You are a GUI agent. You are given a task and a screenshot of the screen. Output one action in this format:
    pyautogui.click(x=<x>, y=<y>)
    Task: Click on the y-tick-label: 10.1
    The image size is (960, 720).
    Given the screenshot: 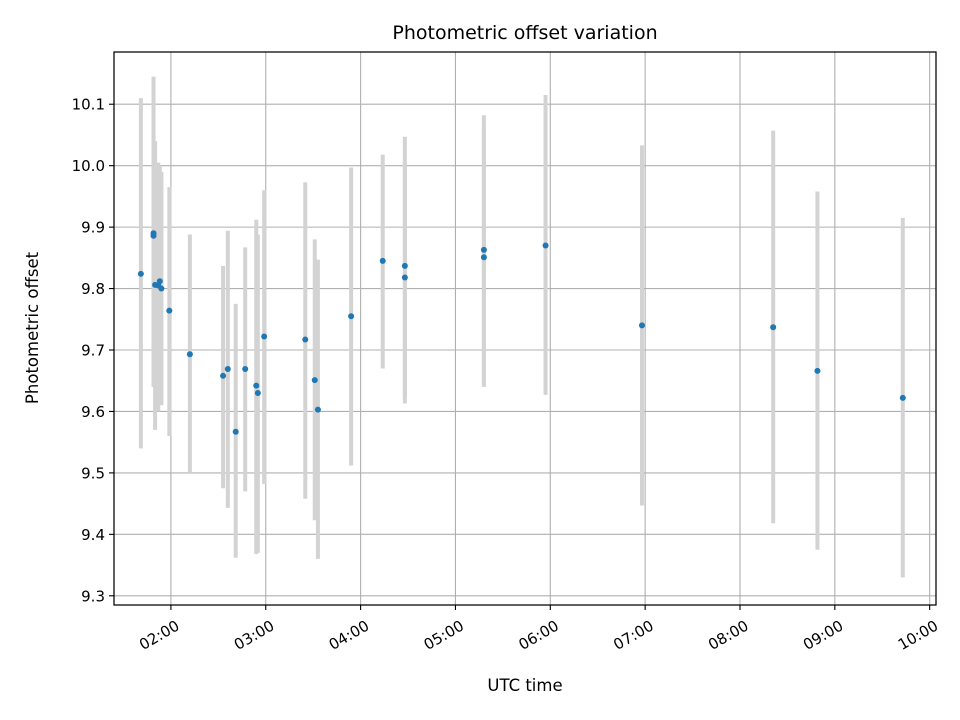 What is the action you would take?
    pyautogui.click(x=88, y=105)
    